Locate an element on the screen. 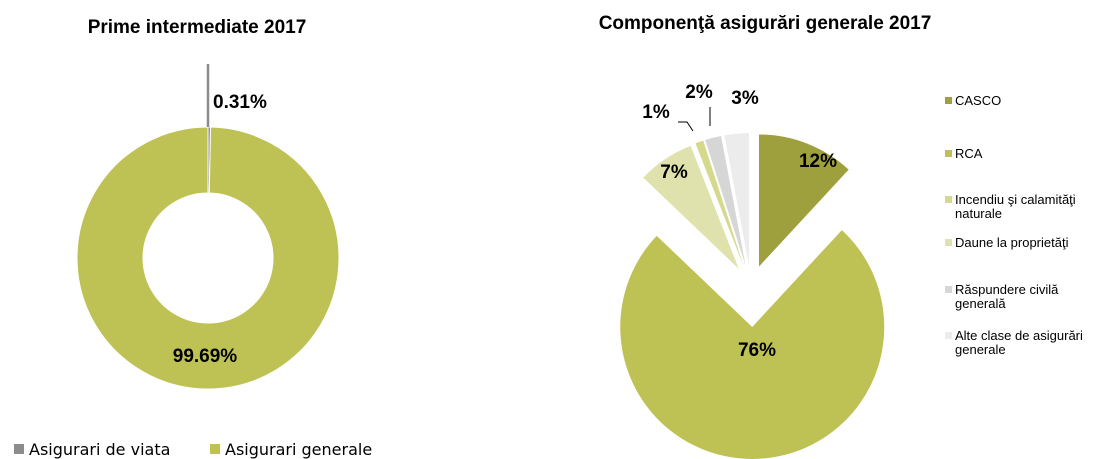 The image size is (1115, 459). pie-leader-lines is located at coordinates (694, 119).